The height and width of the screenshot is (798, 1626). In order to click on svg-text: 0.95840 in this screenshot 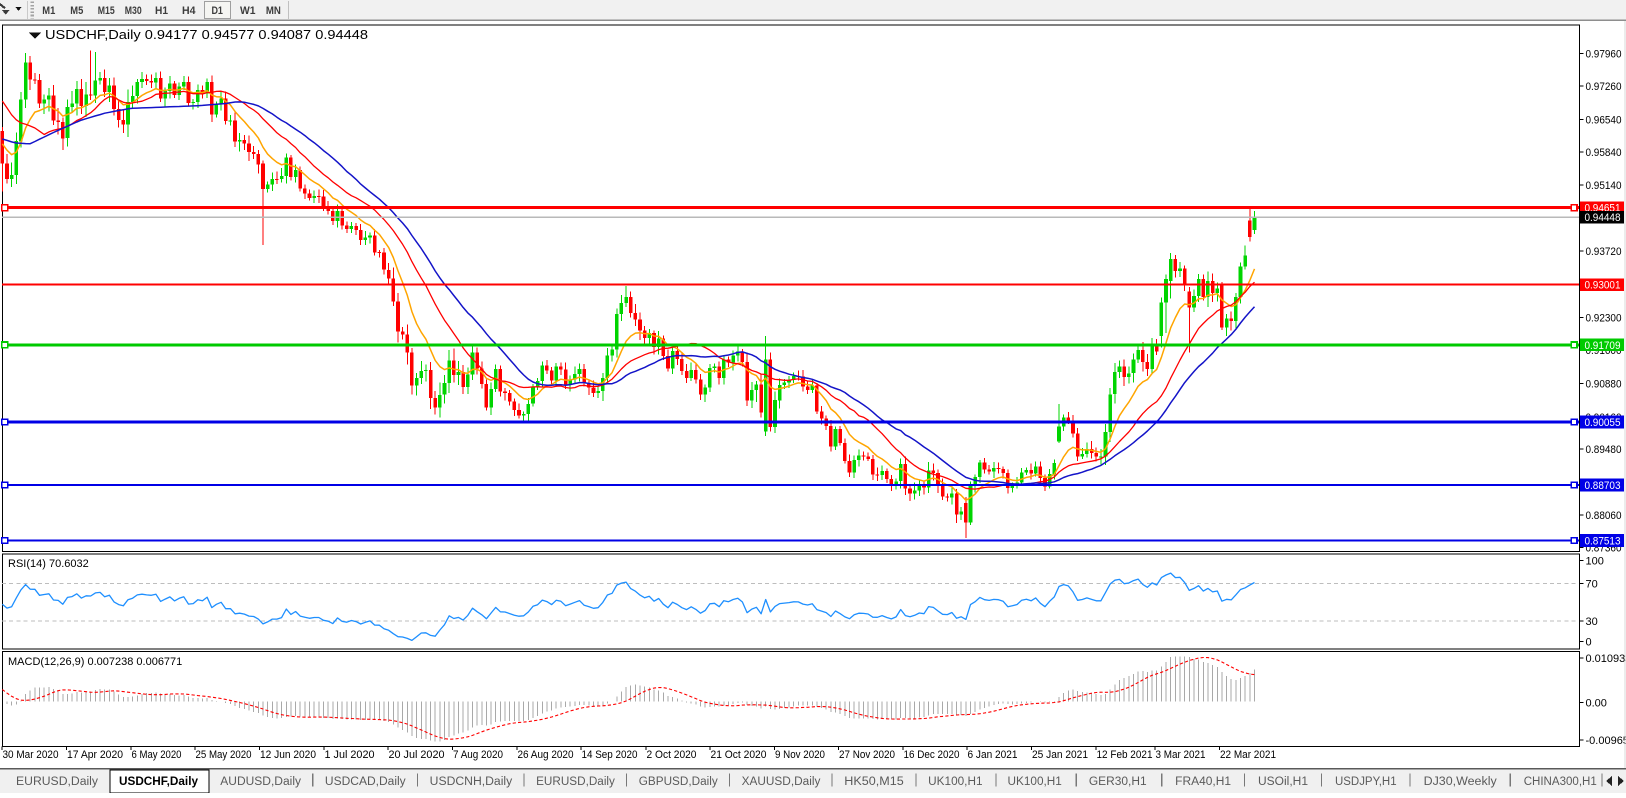, I will do `click(1604, 153)`.